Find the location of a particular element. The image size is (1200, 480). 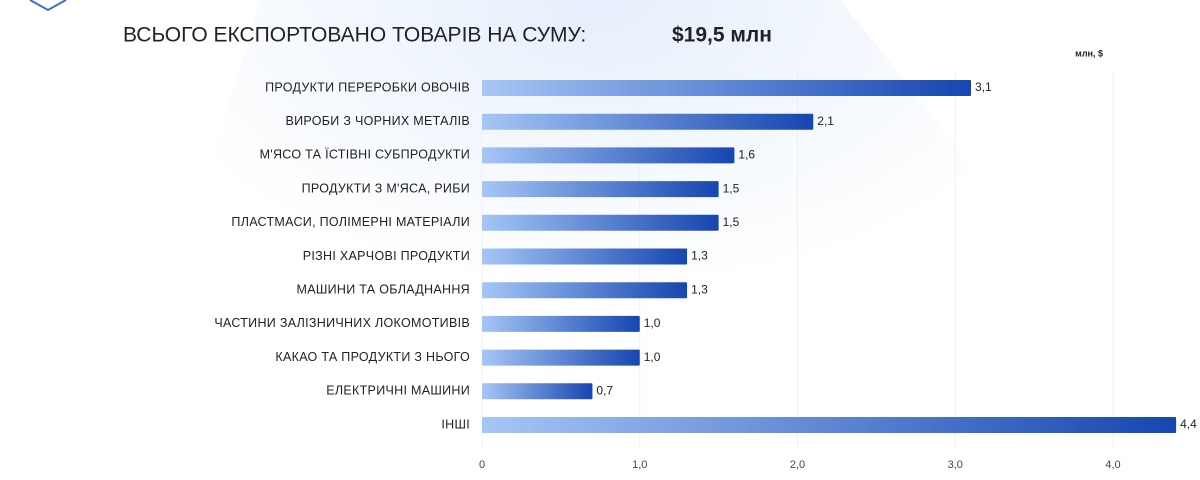

category-label: РІЗНІ ХАРЧОВІ ПРОДУКТИ is located at coordinates (386, 256).